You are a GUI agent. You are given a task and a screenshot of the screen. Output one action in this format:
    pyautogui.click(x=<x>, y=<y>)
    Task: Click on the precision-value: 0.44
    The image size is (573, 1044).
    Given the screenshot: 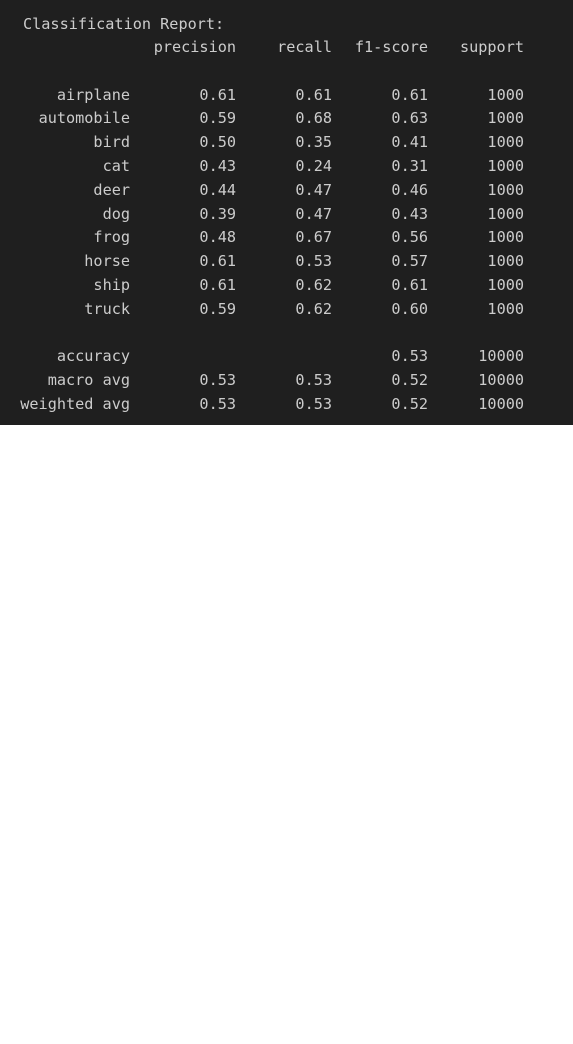 What is the action you would take?
    pyautogui.click(x=217, y=189)
    